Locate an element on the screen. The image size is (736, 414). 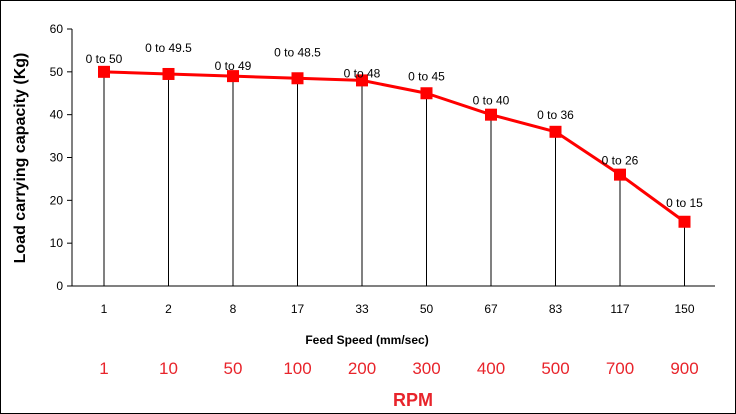
x-tick-label: 17 is located at coordinates (298, 309).